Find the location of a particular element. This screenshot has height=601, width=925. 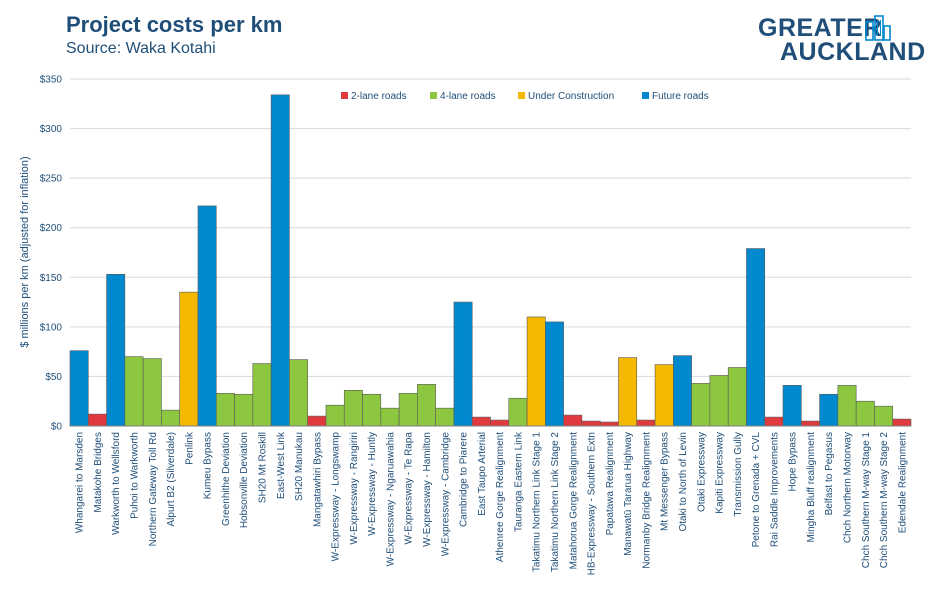

x-tick-label: W-Expressway - Hamilton is located at coordinates (427, 489).